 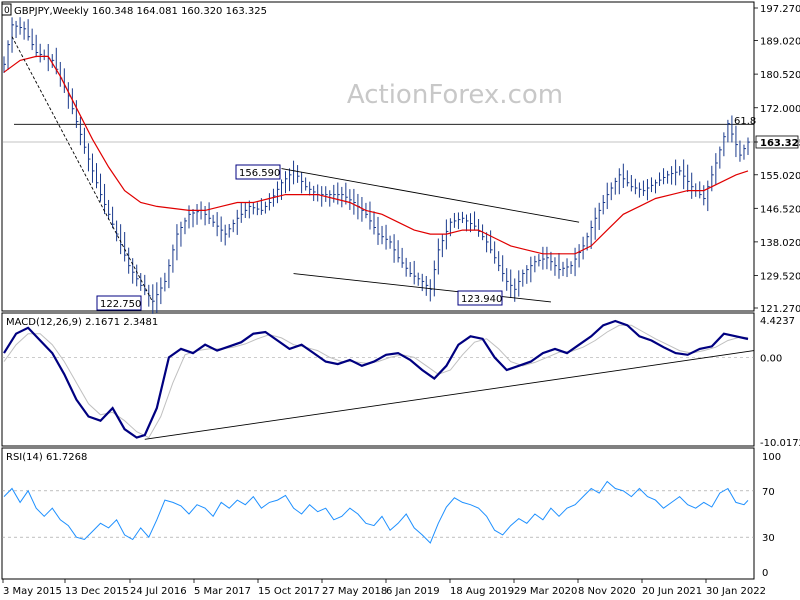 I want to click on trendline-lower-channel, so click(x=422, y=288).